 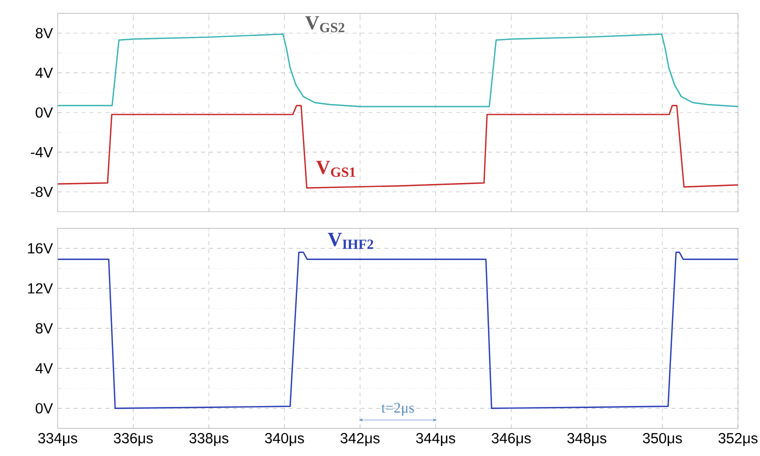 What do you see at coordinates (738, 439) in the screenshot?
I see `x-tick-label: 352μs` at bounding box center [738, 439].